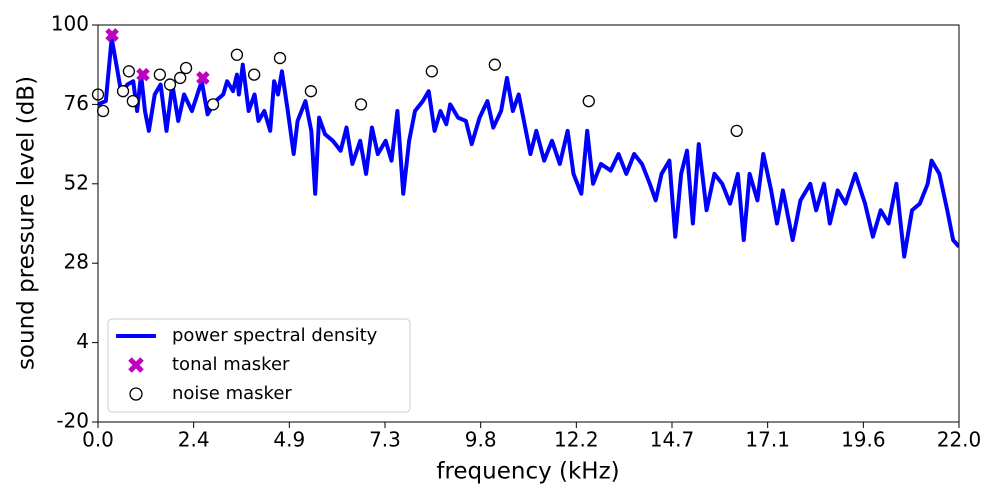  I want to click on y-tick-label: -20, so click(72, 421).